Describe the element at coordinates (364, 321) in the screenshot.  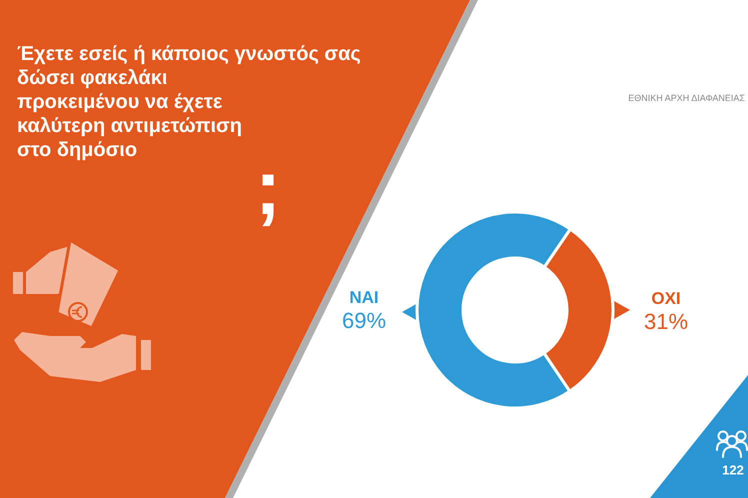
I see `data-label: 69%` at that location.